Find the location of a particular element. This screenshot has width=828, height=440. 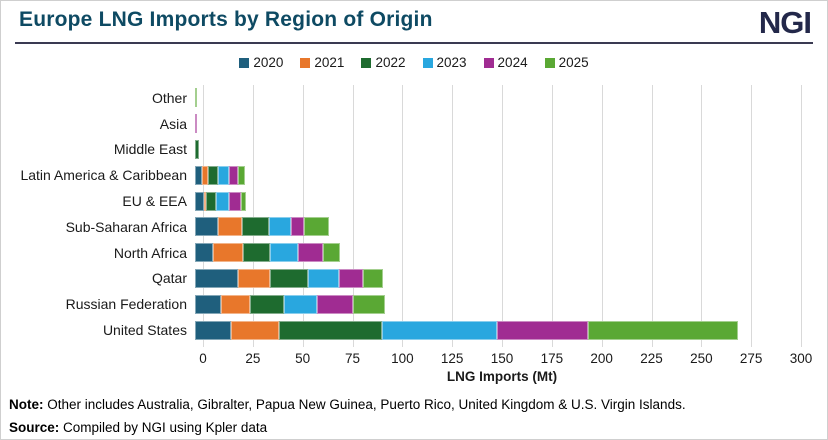

category-label: Qatar is located at coordinates (169, 278).